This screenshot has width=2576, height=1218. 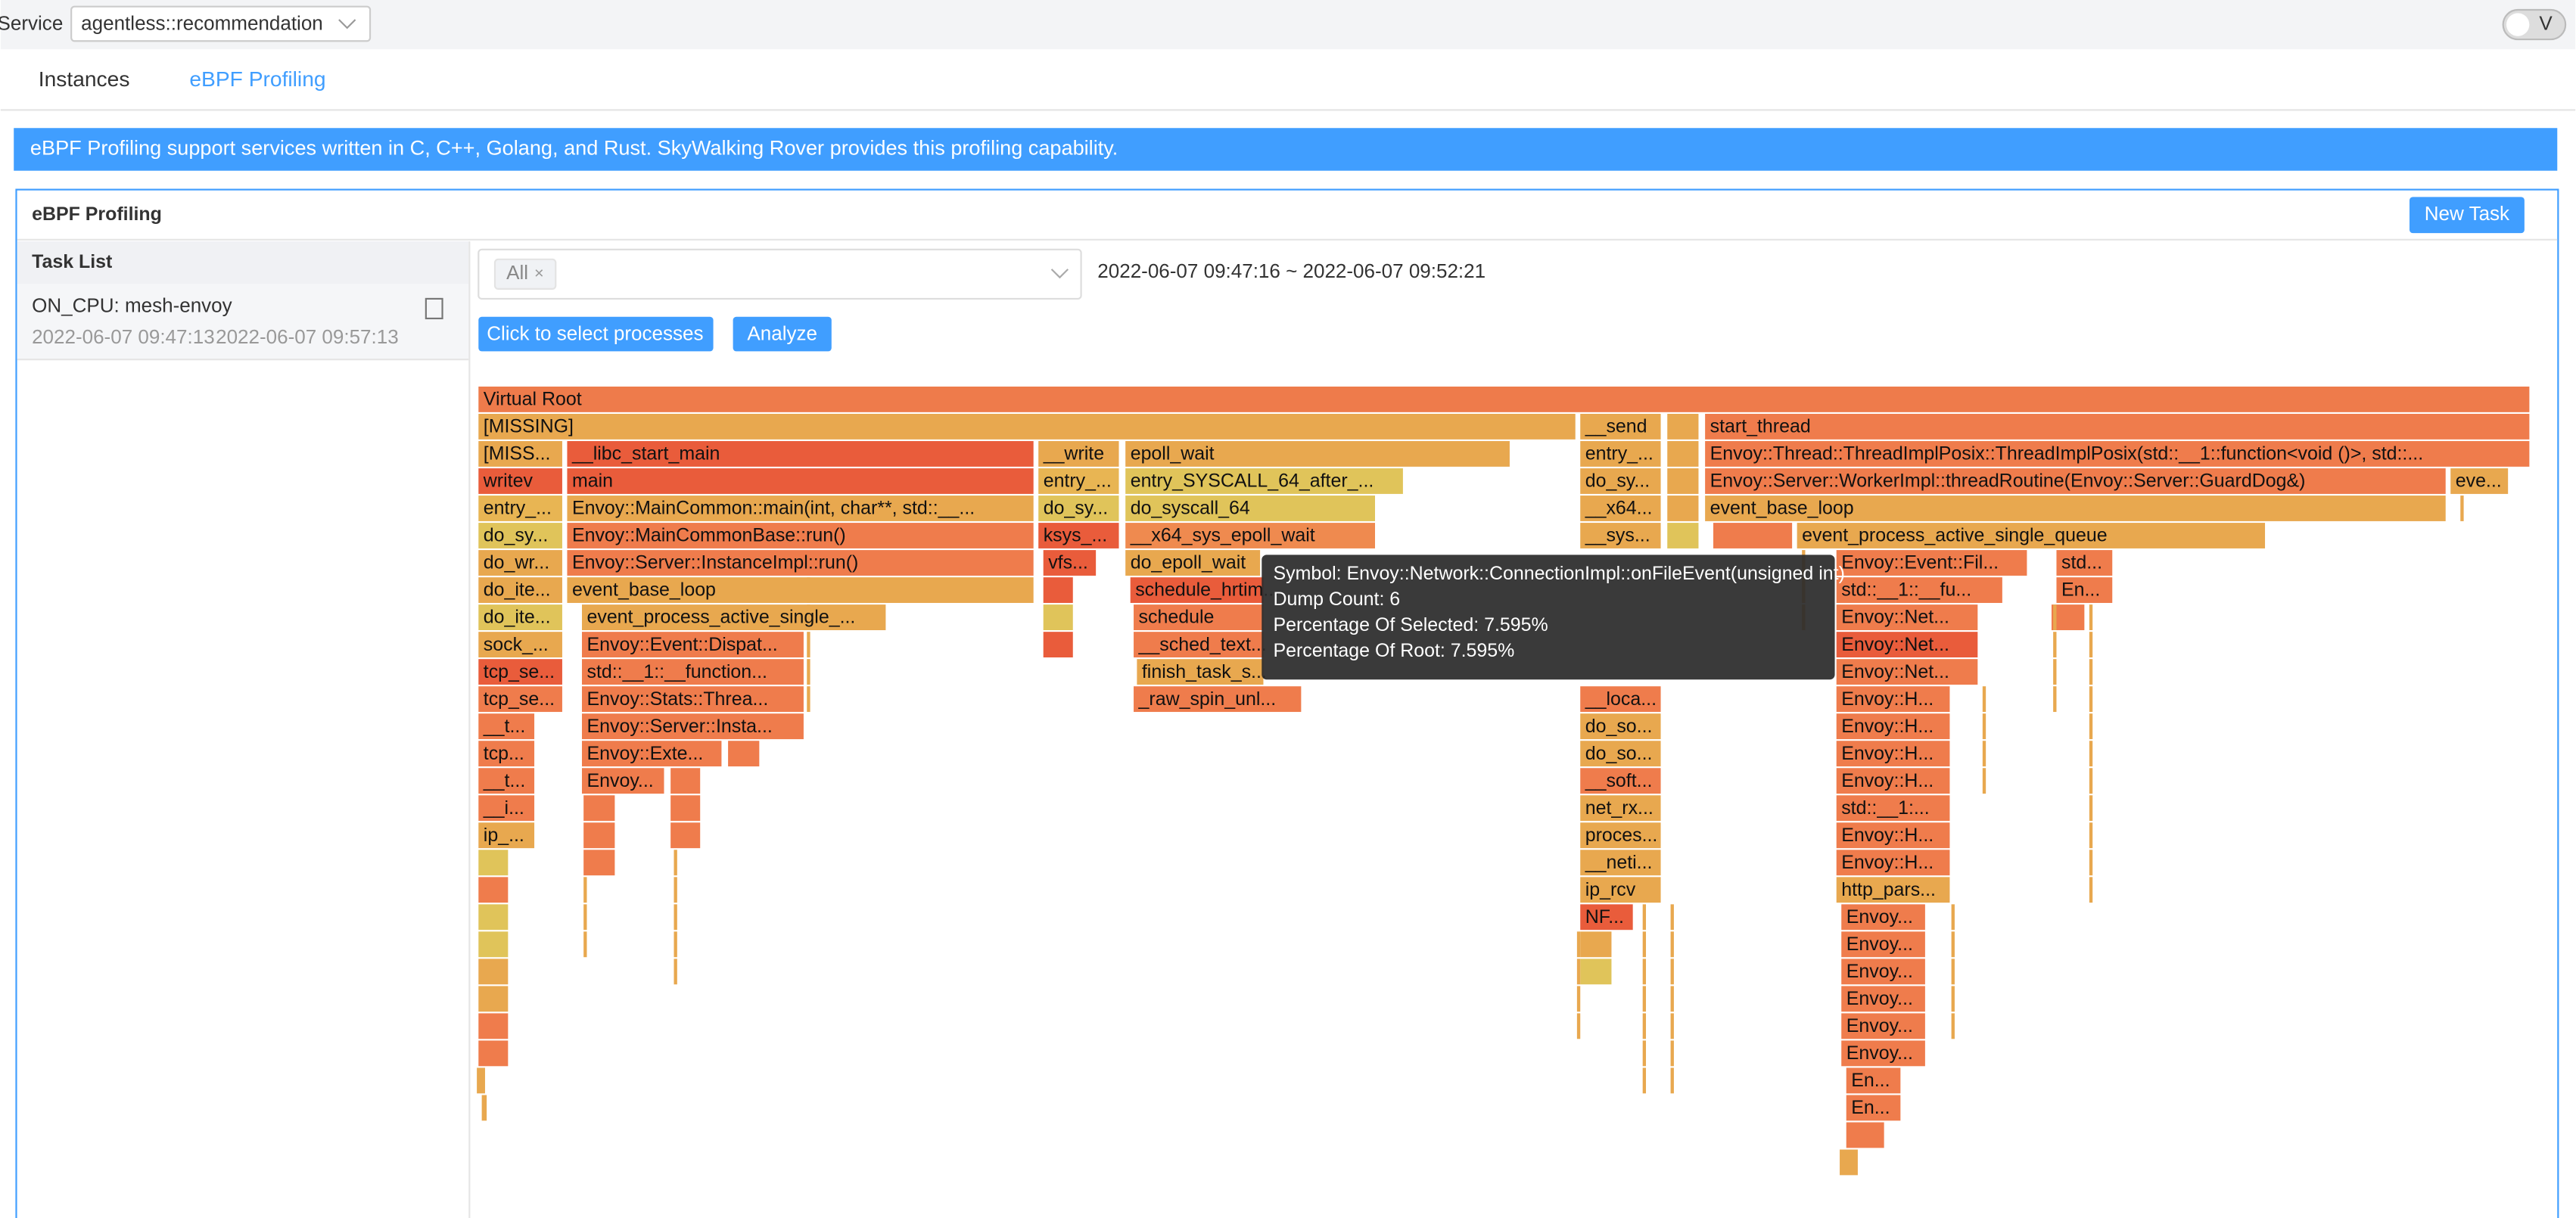 What do you see at coordinates (780, 274) in the screenshot?
I see `filter-select` at bounding box center [780, 274].